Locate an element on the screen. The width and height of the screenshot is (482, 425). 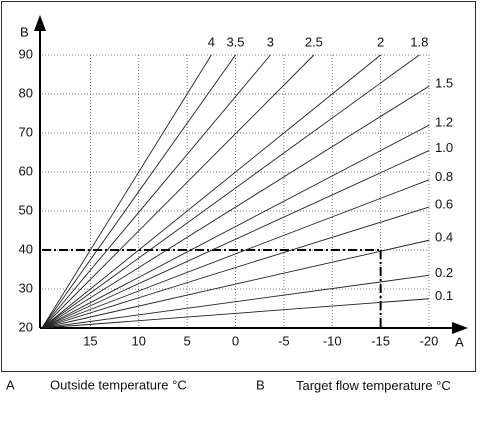
curve-label: 1.5 is located at coordinates (444, 83).